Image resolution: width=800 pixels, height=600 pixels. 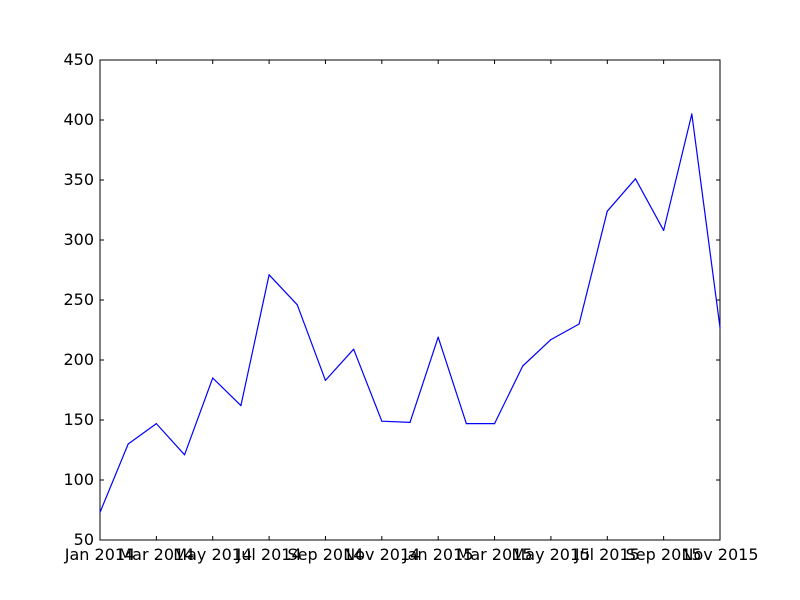 What do you see at coordinates (156, 554) in the screenshot?
I see `x-tick-label: Mar 2014` at bounding box center [156, 554].